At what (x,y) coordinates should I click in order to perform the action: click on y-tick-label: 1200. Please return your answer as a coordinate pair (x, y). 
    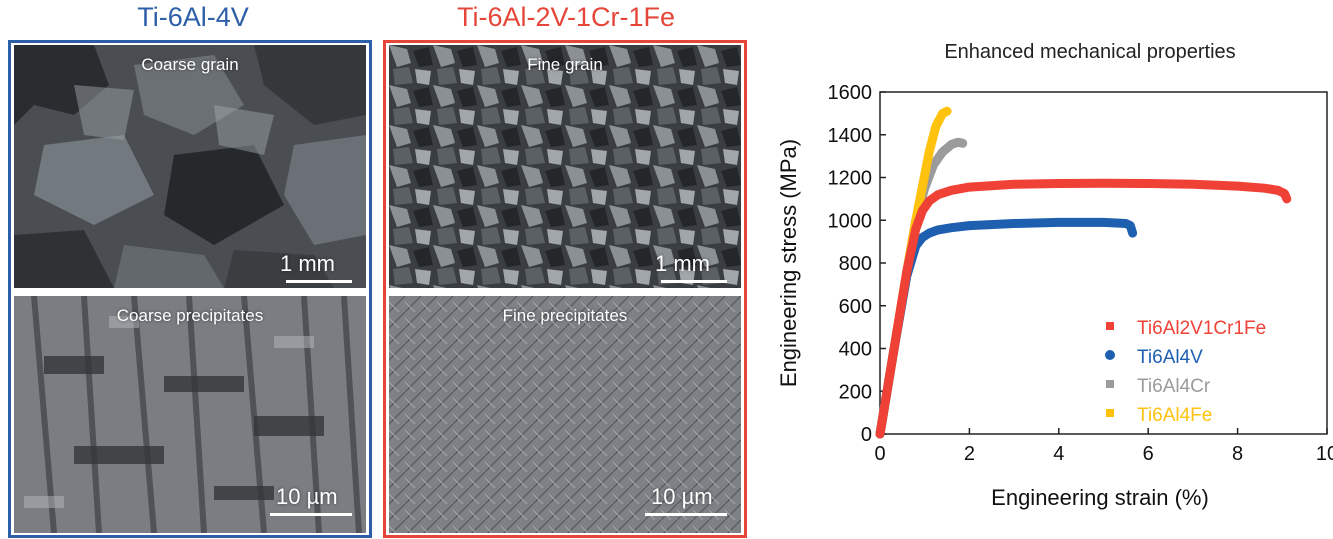
    Looking at the image, I should click on (850, 179).